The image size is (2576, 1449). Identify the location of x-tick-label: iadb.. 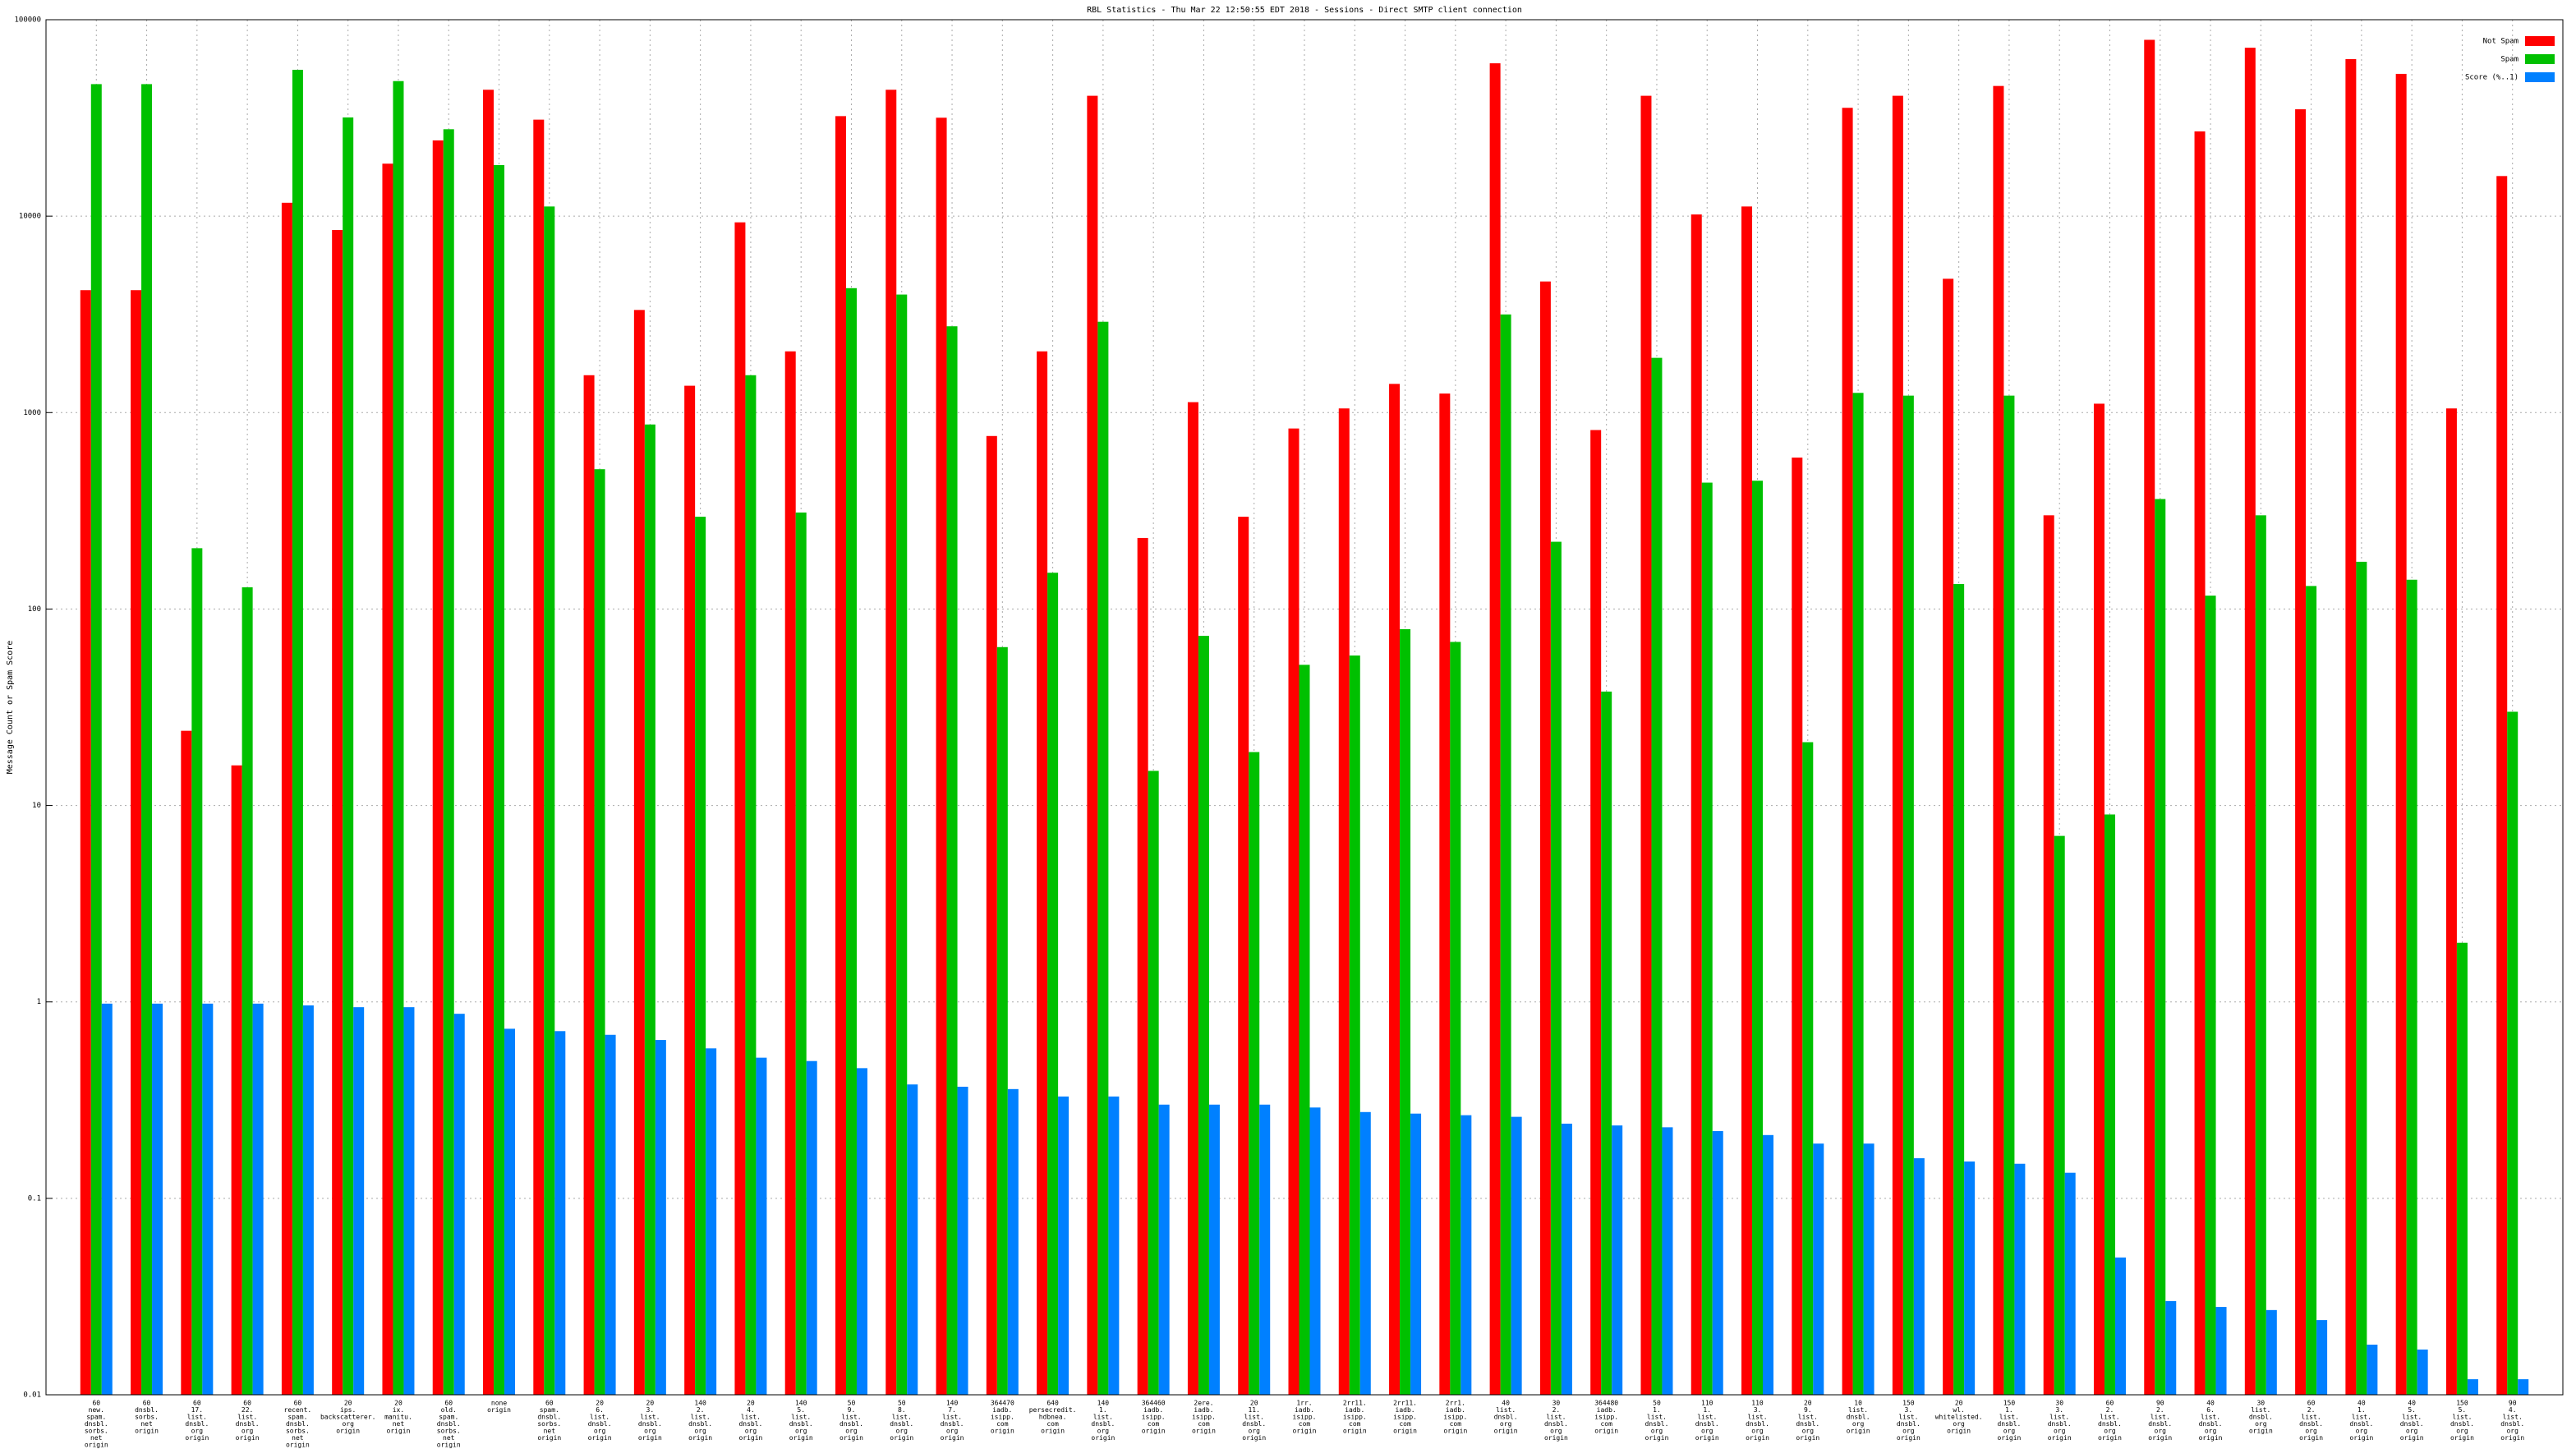
(1203, 1410).